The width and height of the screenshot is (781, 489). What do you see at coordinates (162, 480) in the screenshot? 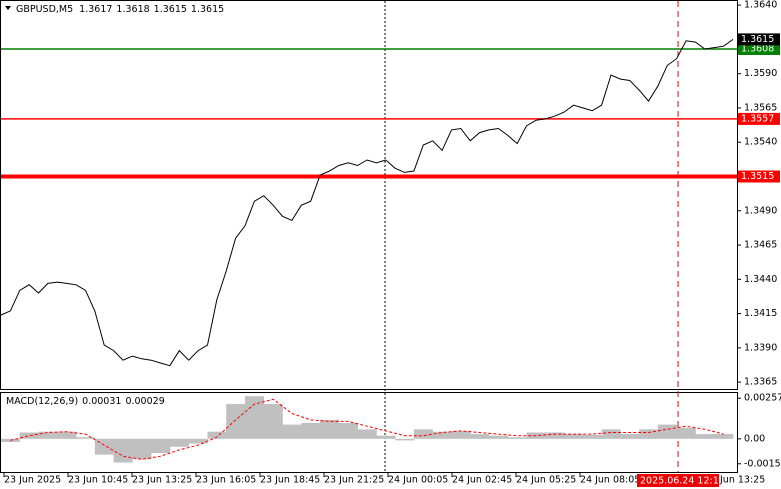
I see `x-tick-label: 23 Jun 13:25` at bounding box center [162, 480].